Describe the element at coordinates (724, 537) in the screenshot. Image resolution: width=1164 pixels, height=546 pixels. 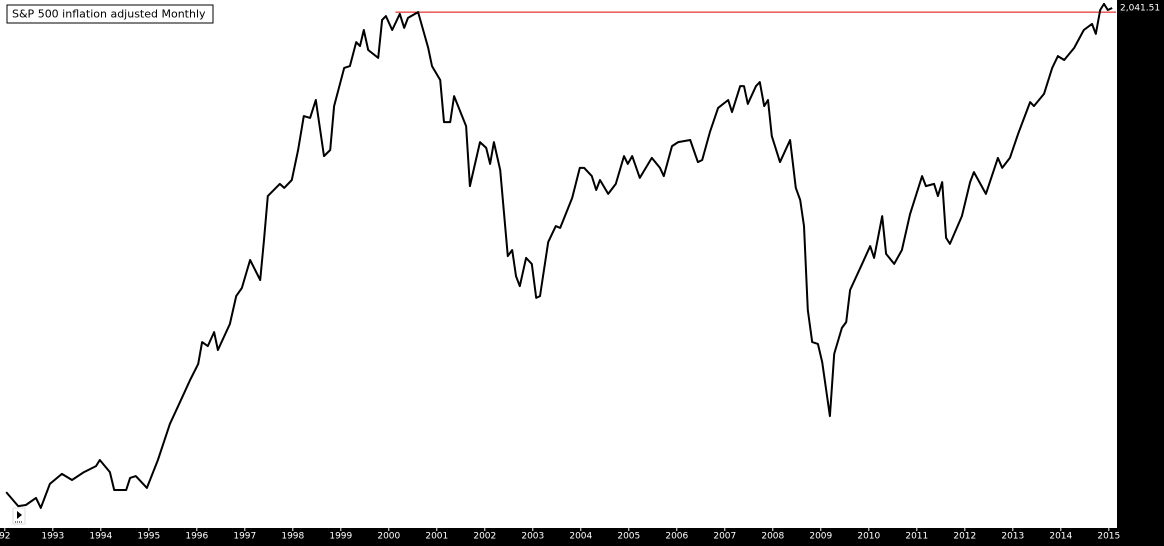
I see `x-tick-label: 2007` at that location.